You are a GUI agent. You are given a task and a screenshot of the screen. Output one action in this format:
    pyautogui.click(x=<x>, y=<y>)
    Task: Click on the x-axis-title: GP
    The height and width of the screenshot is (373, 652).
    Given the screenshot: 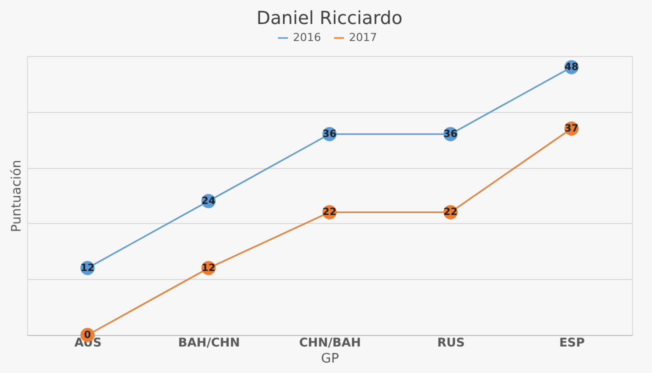 What is the action you would take?
    pyautogui.click(x=330, y=359)
    